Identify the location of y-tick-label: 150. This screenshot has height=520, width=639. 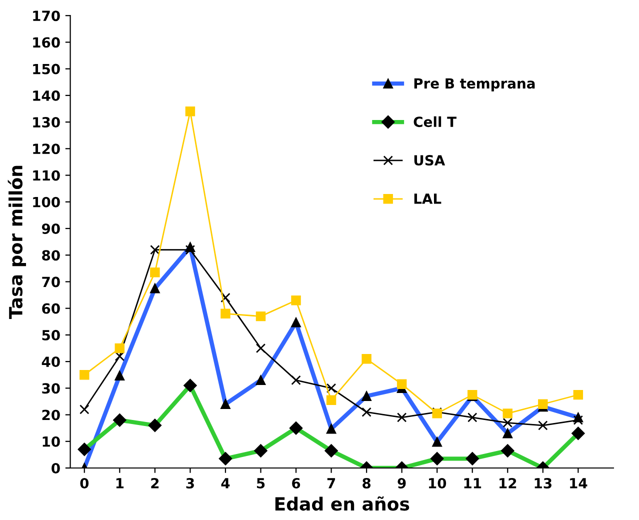
(46, 69).